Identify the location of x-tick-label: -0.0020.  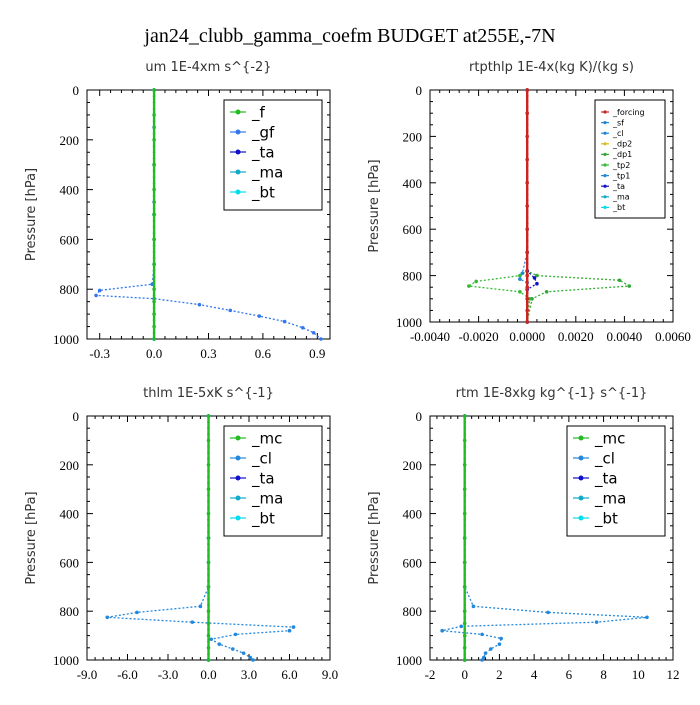
(479, 336).